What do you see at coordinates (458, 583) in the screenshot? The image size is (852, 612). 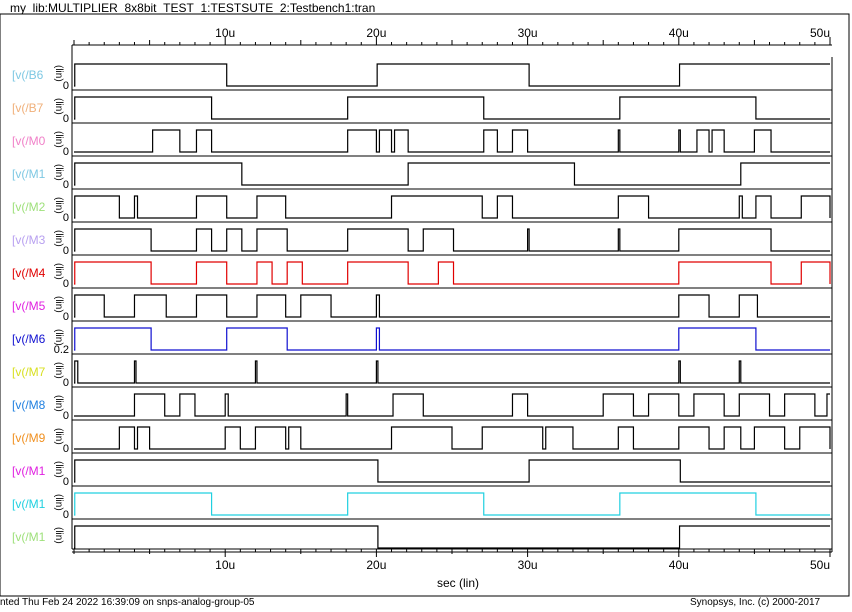 I see `x-axis-label: sec (lin)` at bounding box center [458, 583].